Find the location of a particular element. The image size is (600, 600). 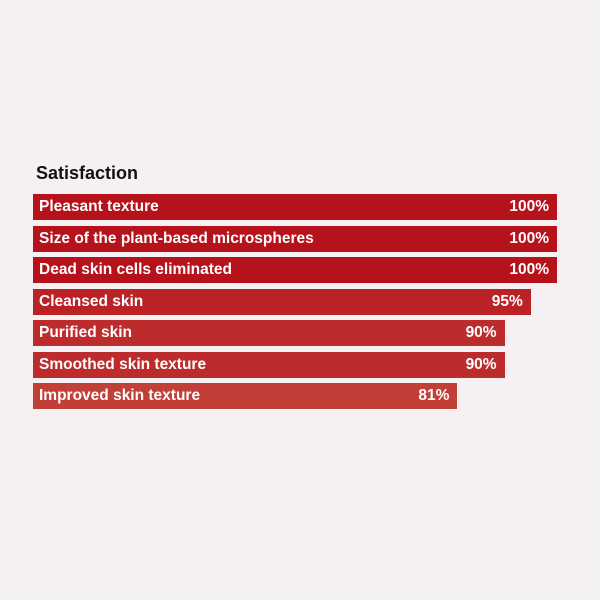

bar-3: Cleansed skin 95% is located at coordinates (282, 301).